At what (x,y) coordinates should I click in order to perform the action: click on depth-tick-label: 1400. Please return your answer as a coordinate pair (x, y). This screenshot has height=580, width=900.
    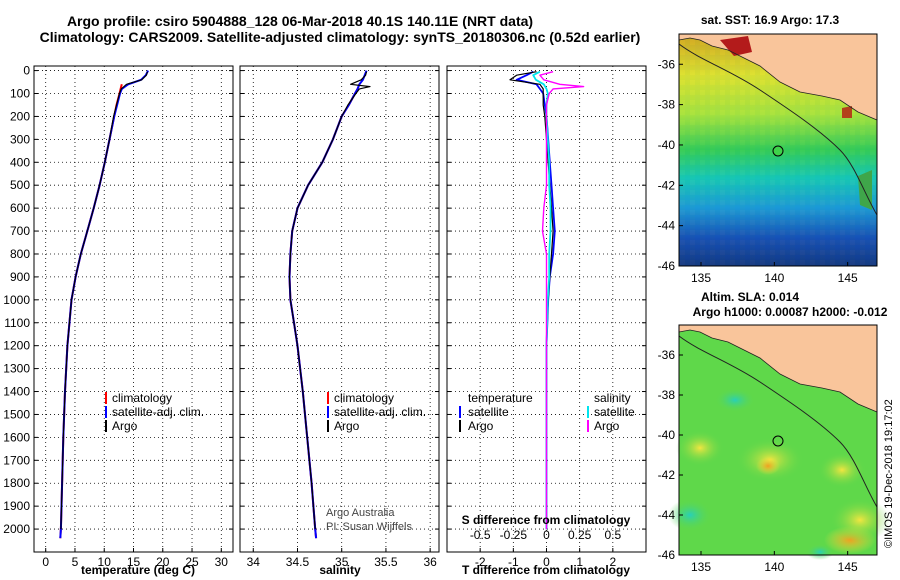
    Looking at the image, I should click on (16, 392).